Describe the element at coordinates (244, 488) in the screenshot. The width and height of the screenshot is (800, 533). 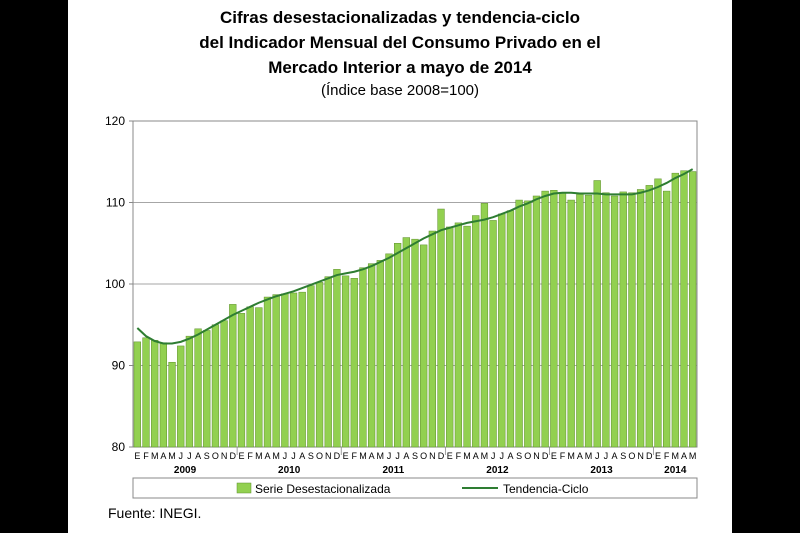
I see `legend-bar-swatch` at that location.